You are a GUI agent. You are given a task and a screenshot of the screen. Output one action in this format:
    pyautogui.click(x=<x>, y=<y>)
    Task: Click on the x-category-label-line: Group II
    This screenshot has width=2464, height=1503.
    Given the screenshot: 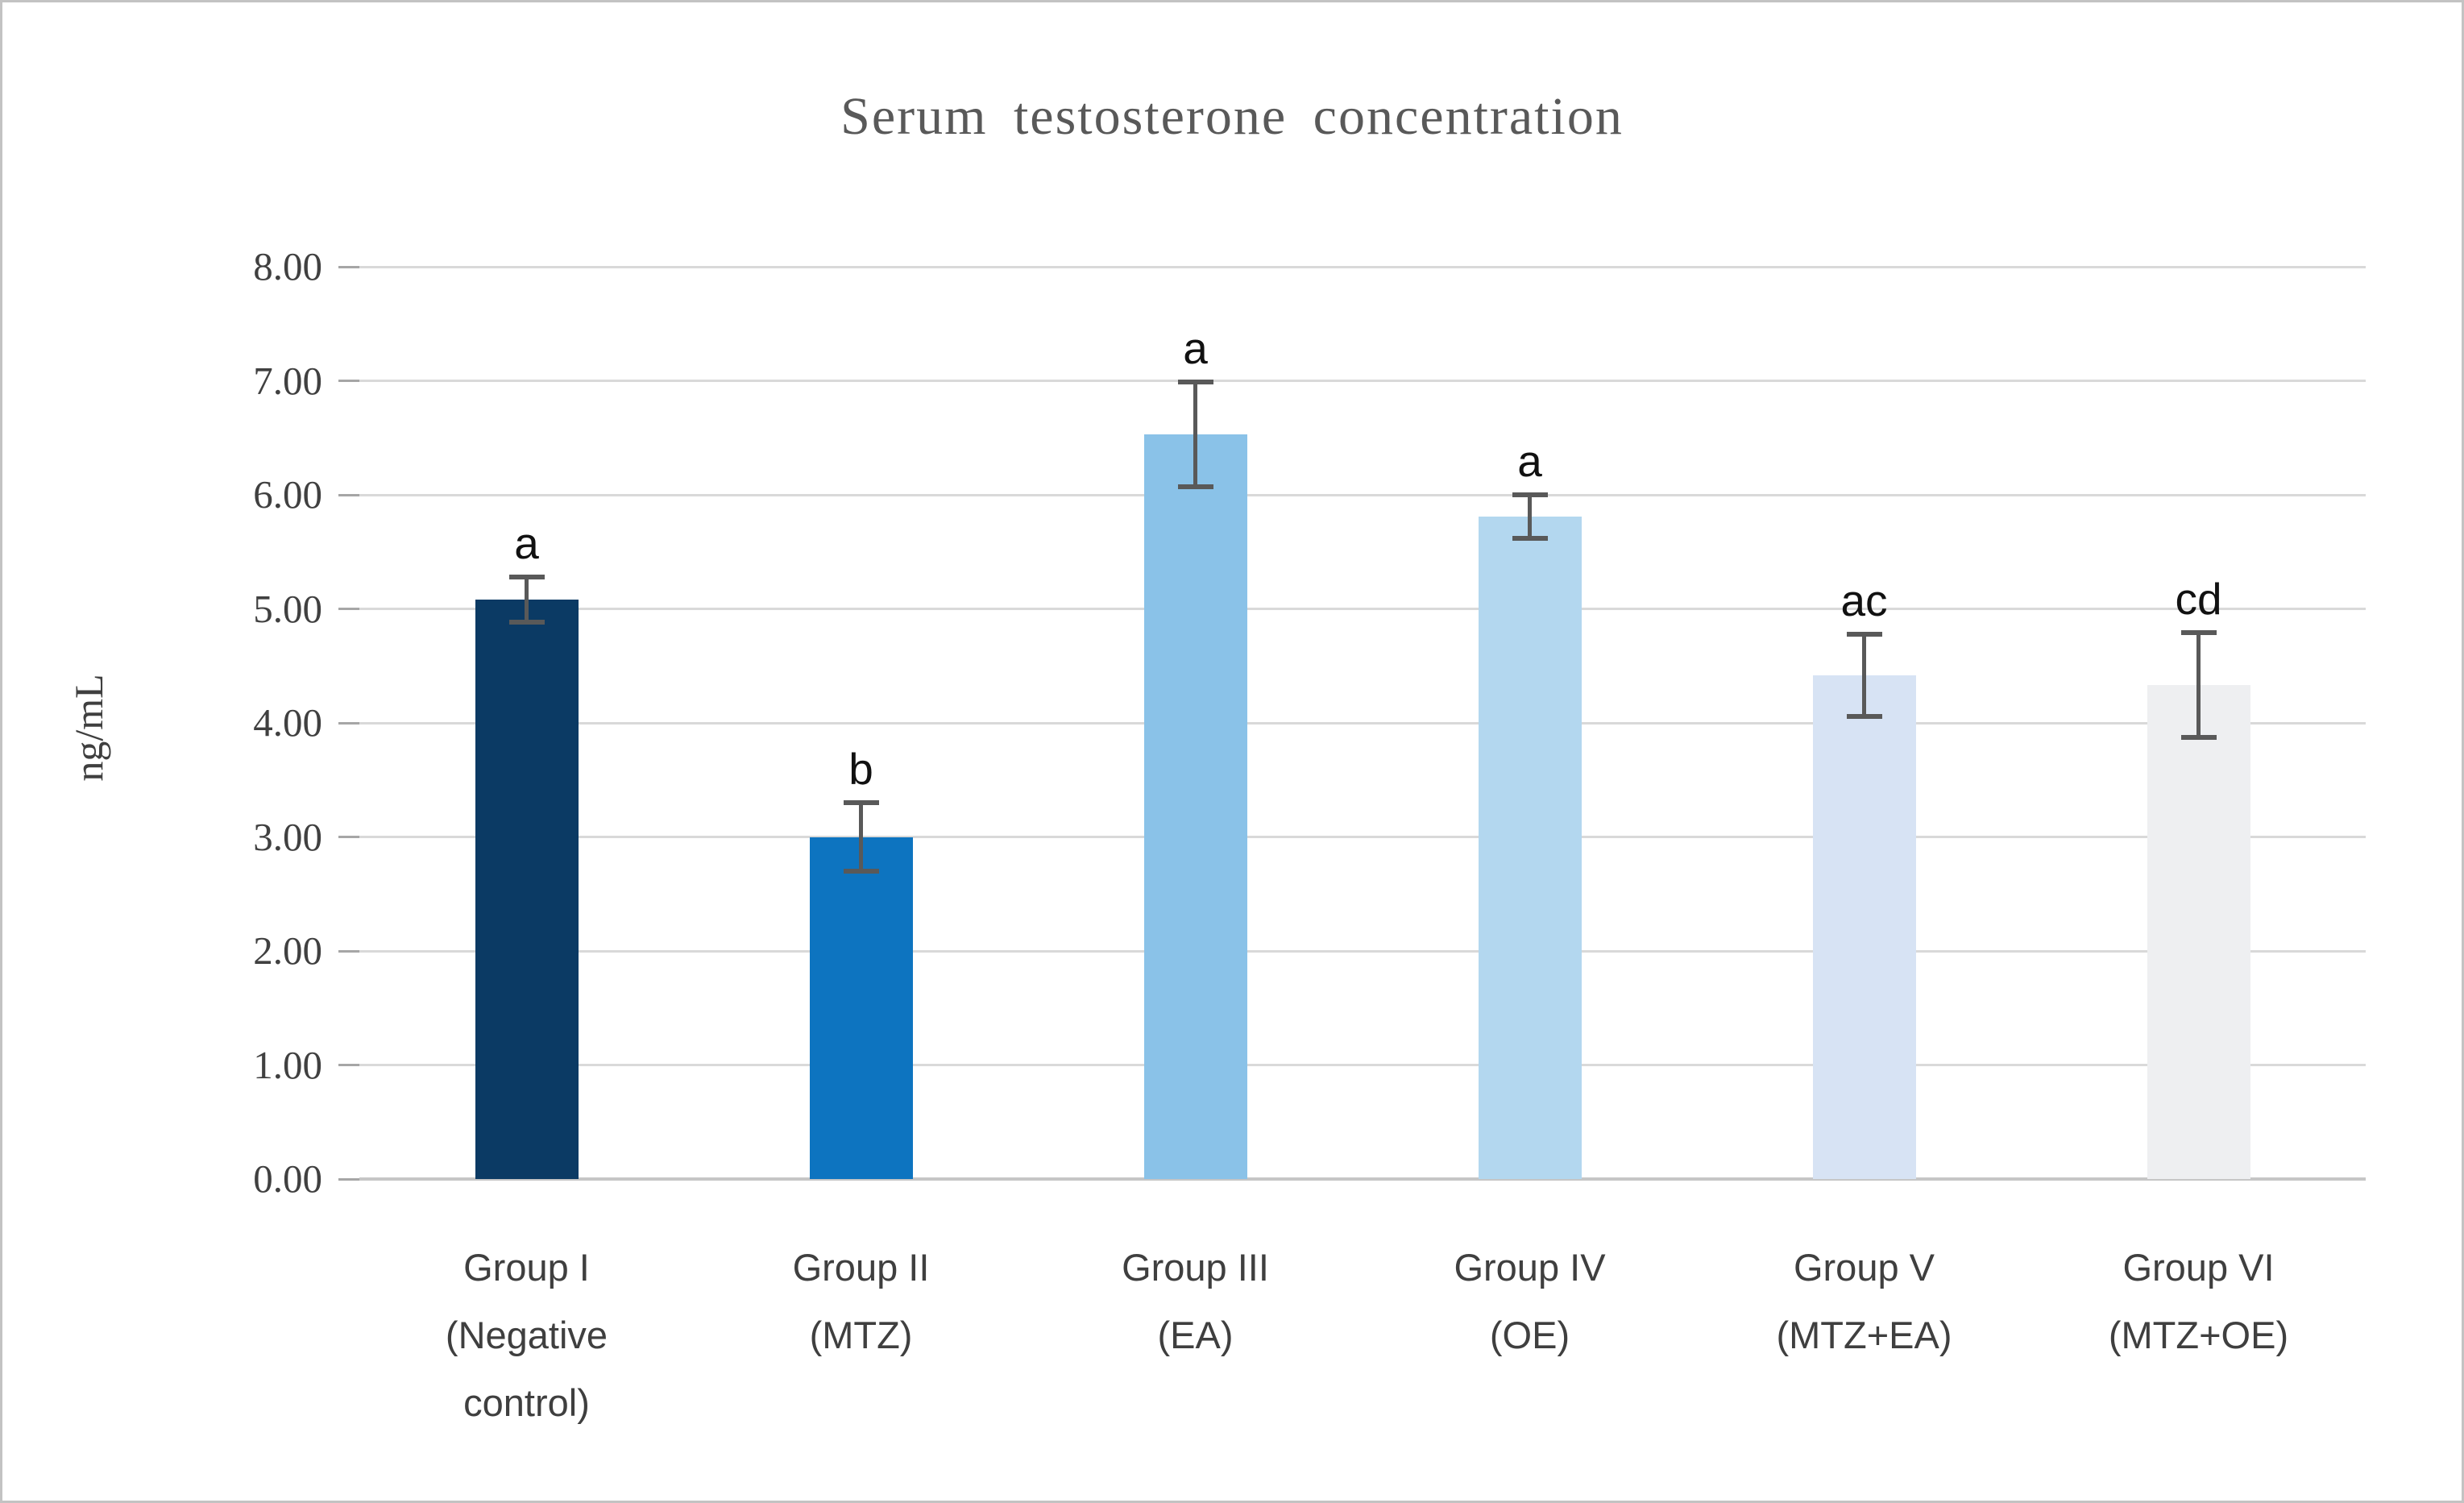 What is the action you would take?
    pyautogui.click(x=861, y=1267)
    